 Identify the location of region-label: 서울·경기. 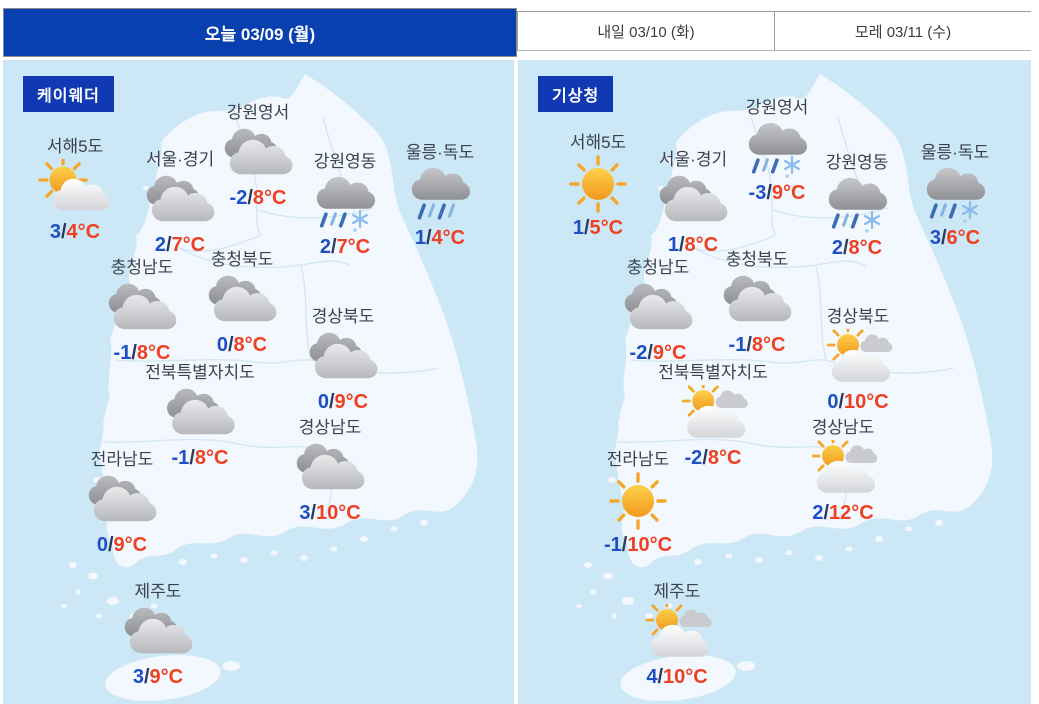
(693, 159).